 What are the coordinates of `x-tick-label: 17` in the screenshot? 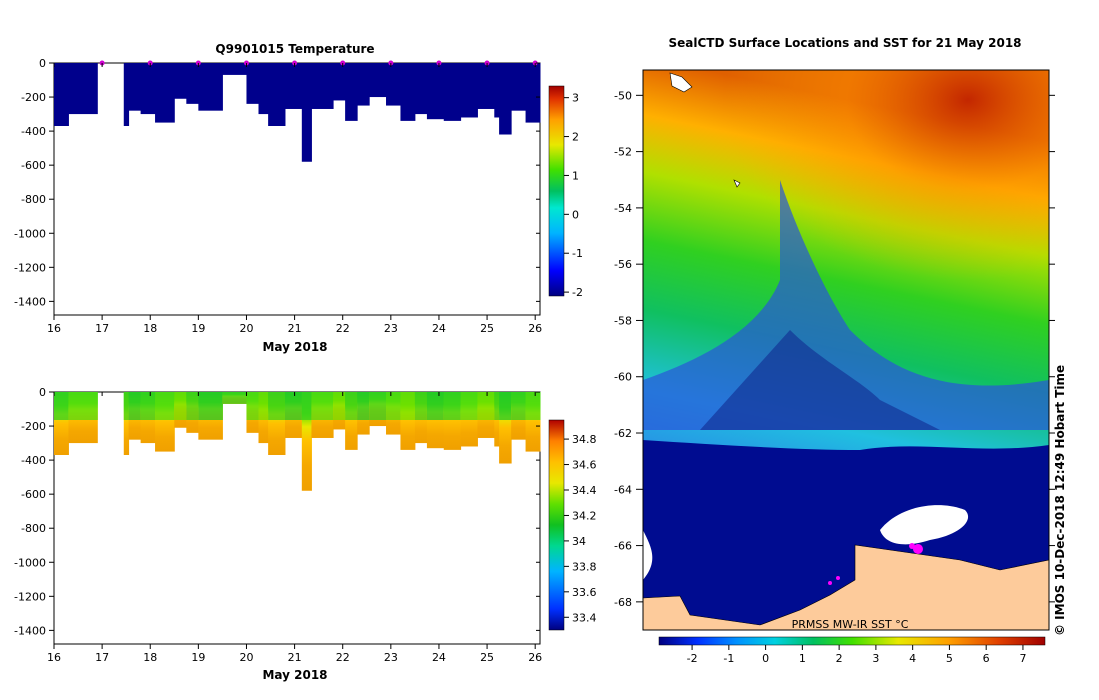 It's located at (102, 328).